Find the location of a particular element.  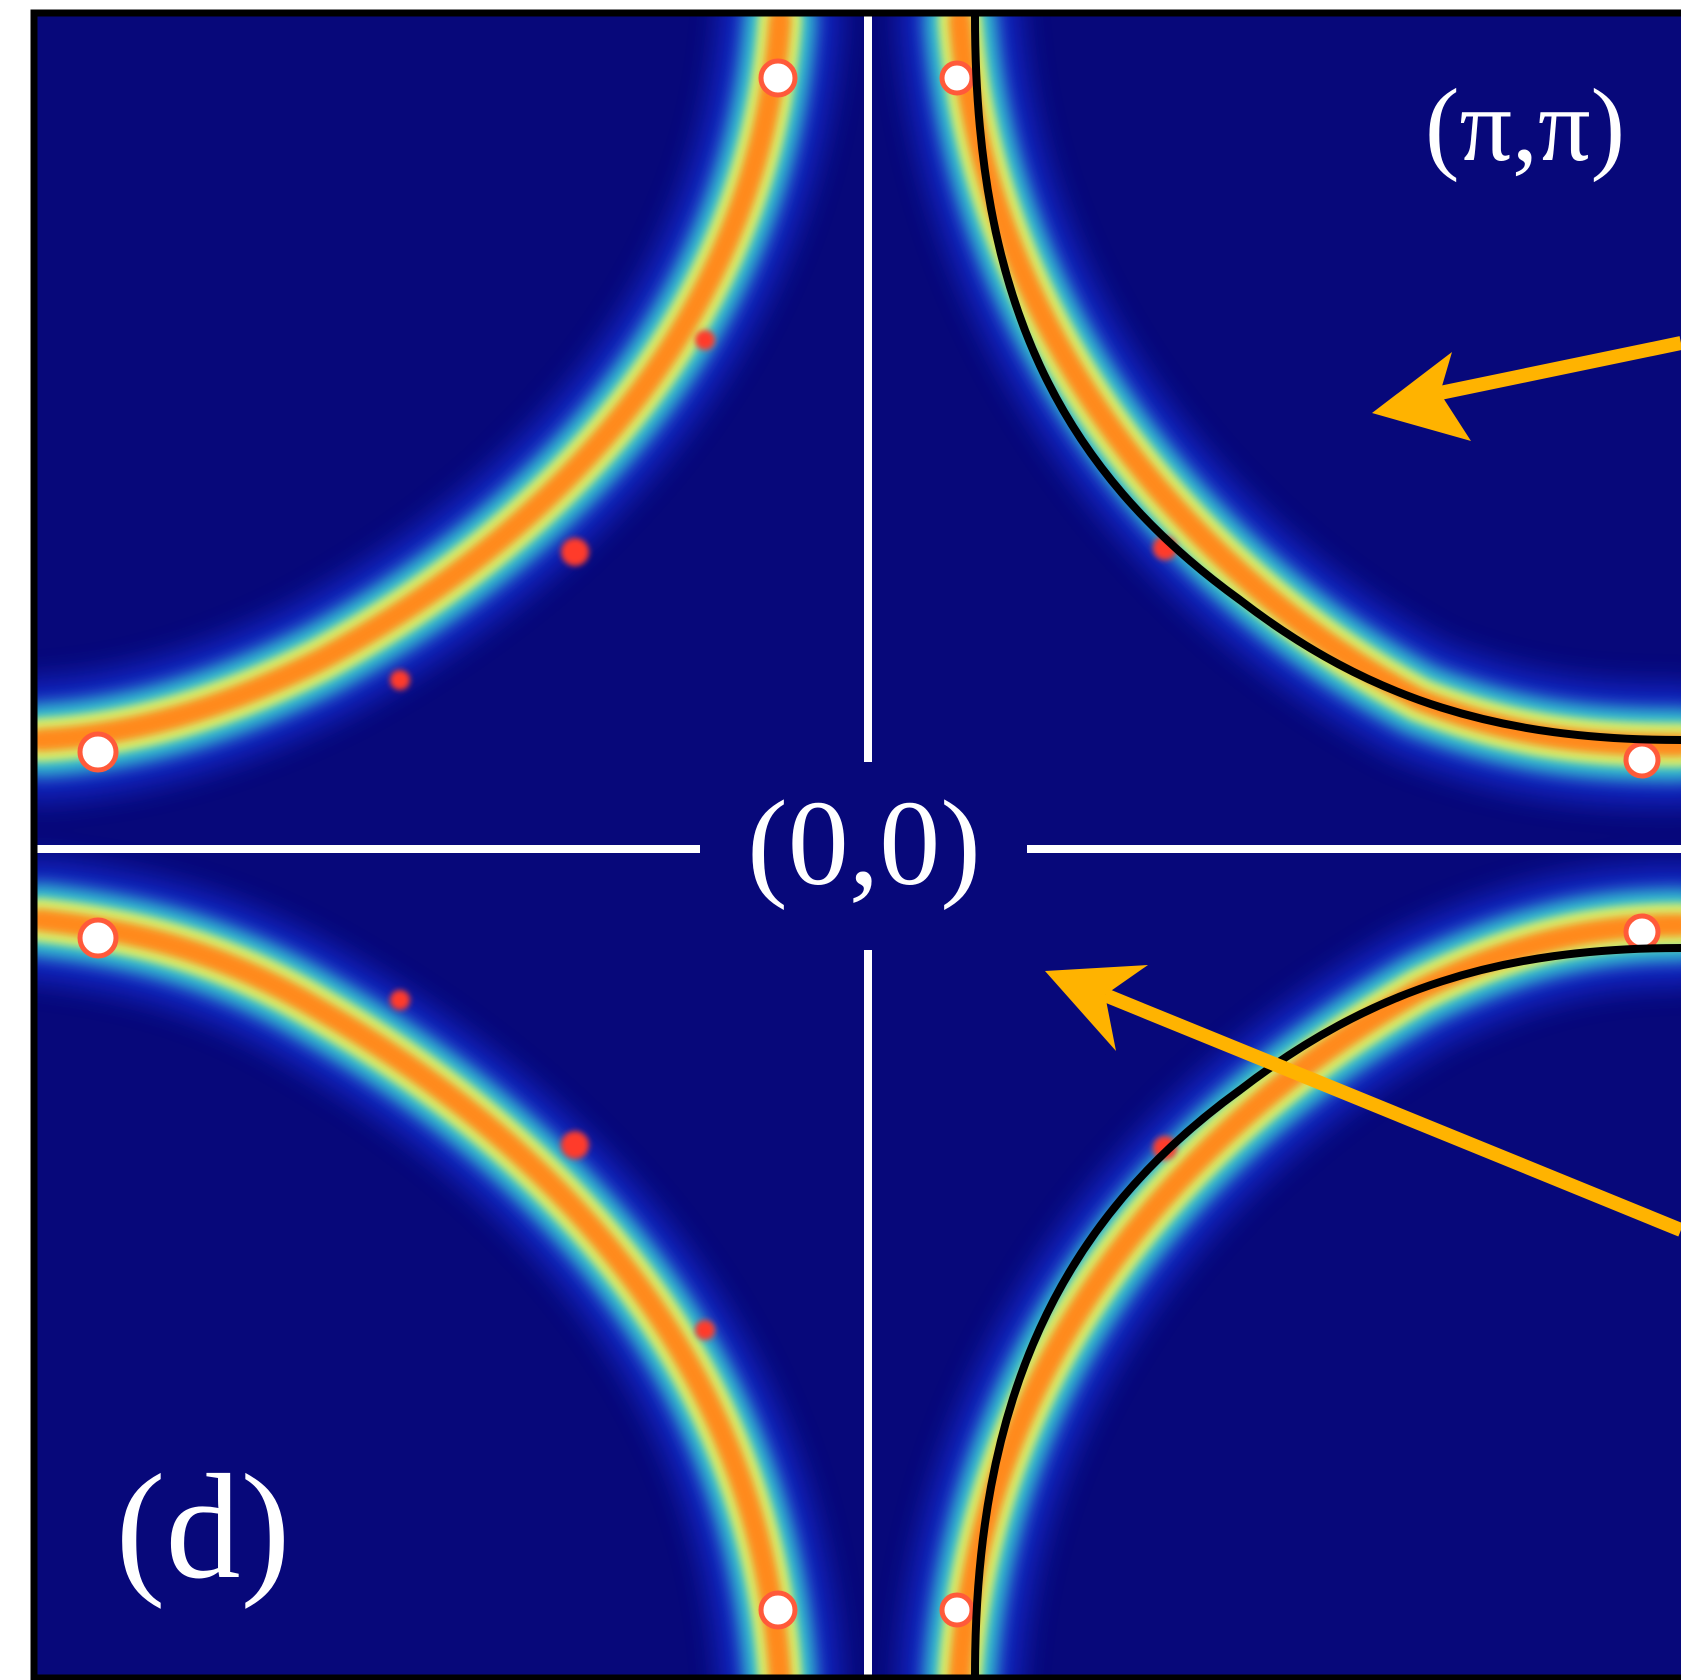

annotation-arrow-upper-head is located at coordinates (1421, 396).